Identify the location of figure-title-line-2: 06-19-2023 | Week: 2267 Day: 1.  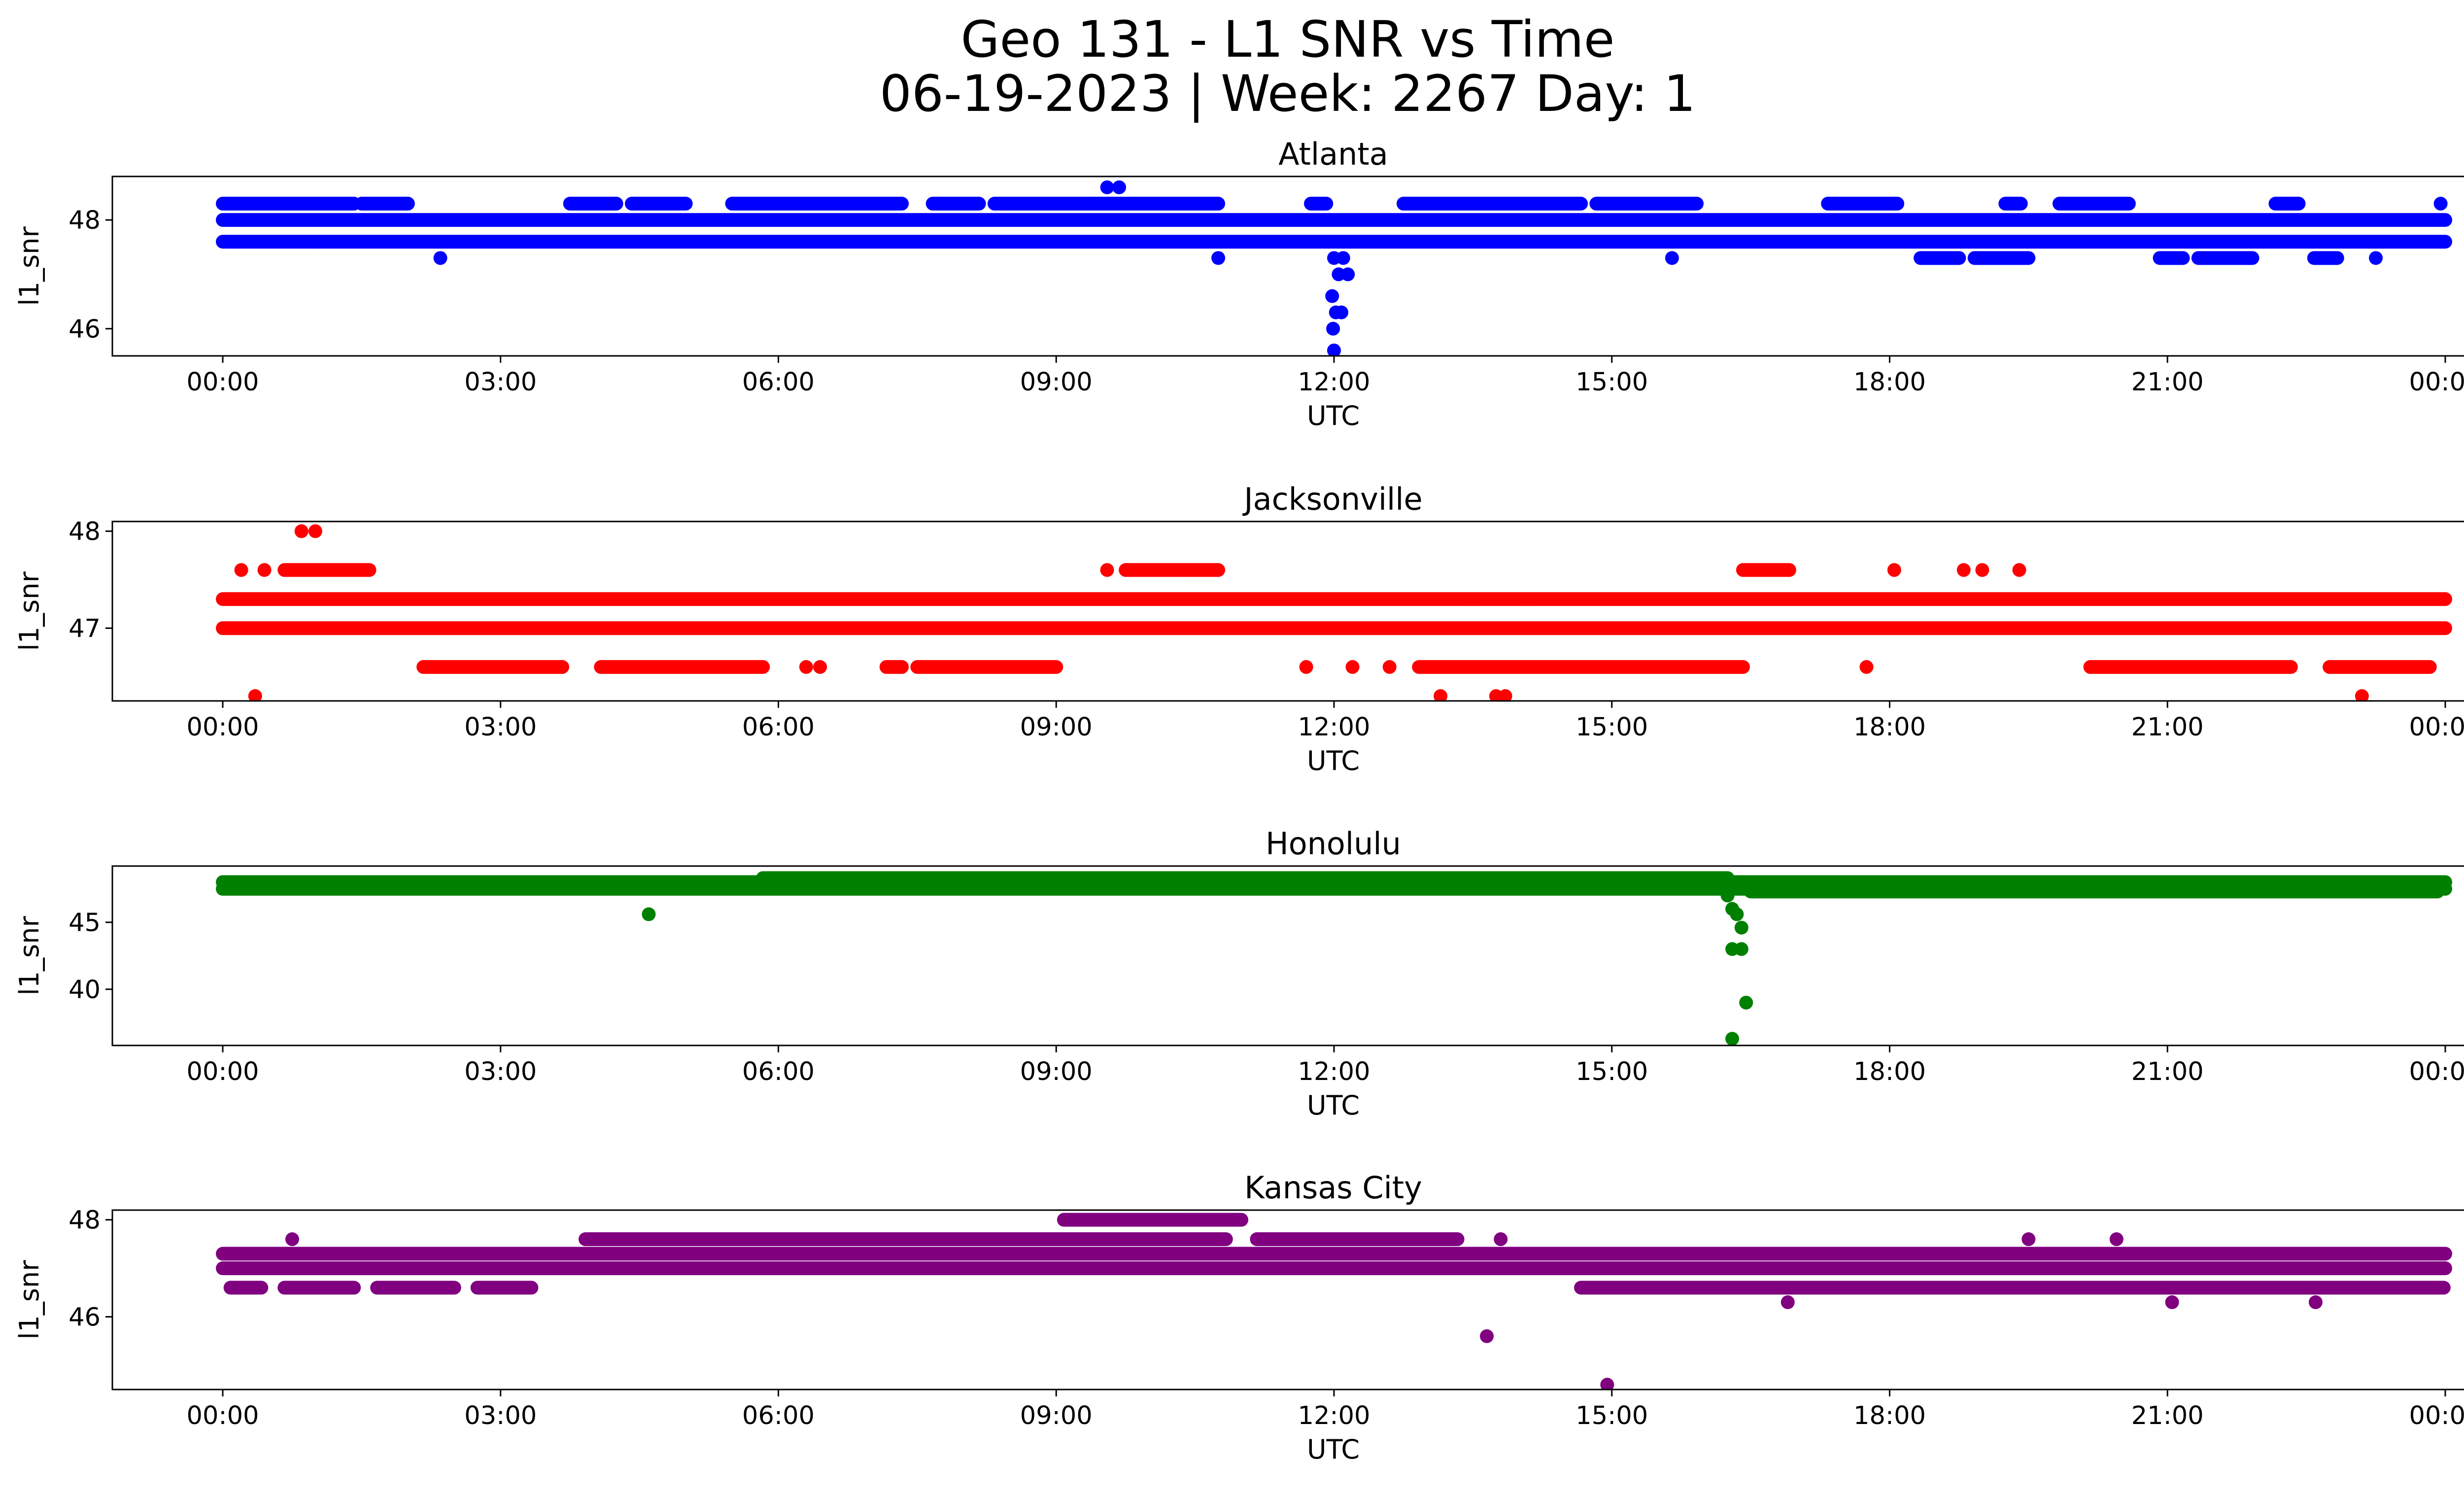
(1288, 94).